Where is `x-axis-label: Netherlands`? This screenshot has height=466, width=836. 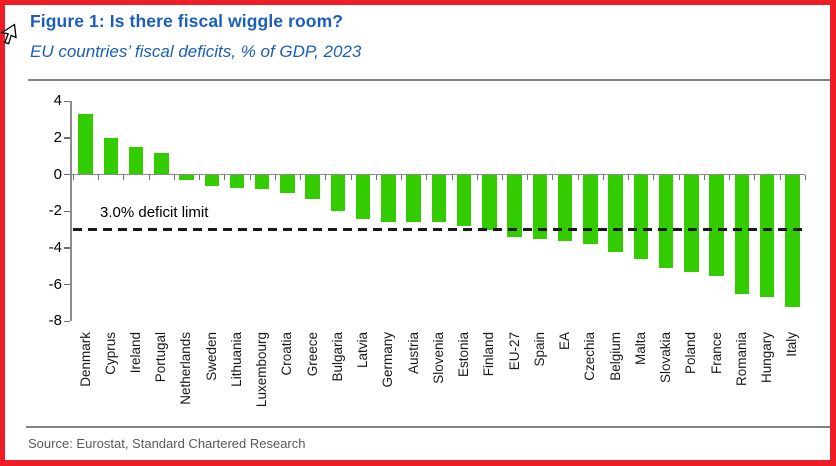
x-axis-label: Netherlands is located at coordinates (186, 368).